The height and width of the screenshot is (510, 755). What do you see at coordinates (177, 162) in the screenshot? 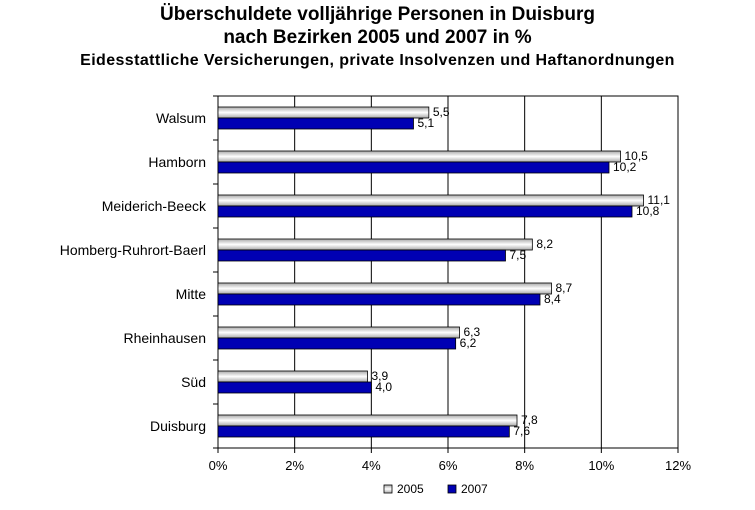
I see `category-label: Hamborn` at bounding box center [177, 162].